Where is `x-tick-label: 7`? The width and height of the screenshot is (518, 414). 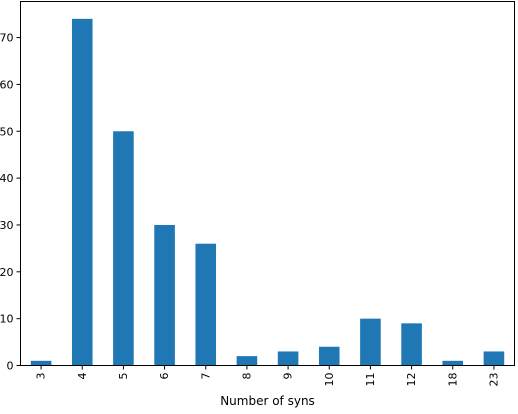
x-tick-label: 7 is located at coordinates (205, 376).